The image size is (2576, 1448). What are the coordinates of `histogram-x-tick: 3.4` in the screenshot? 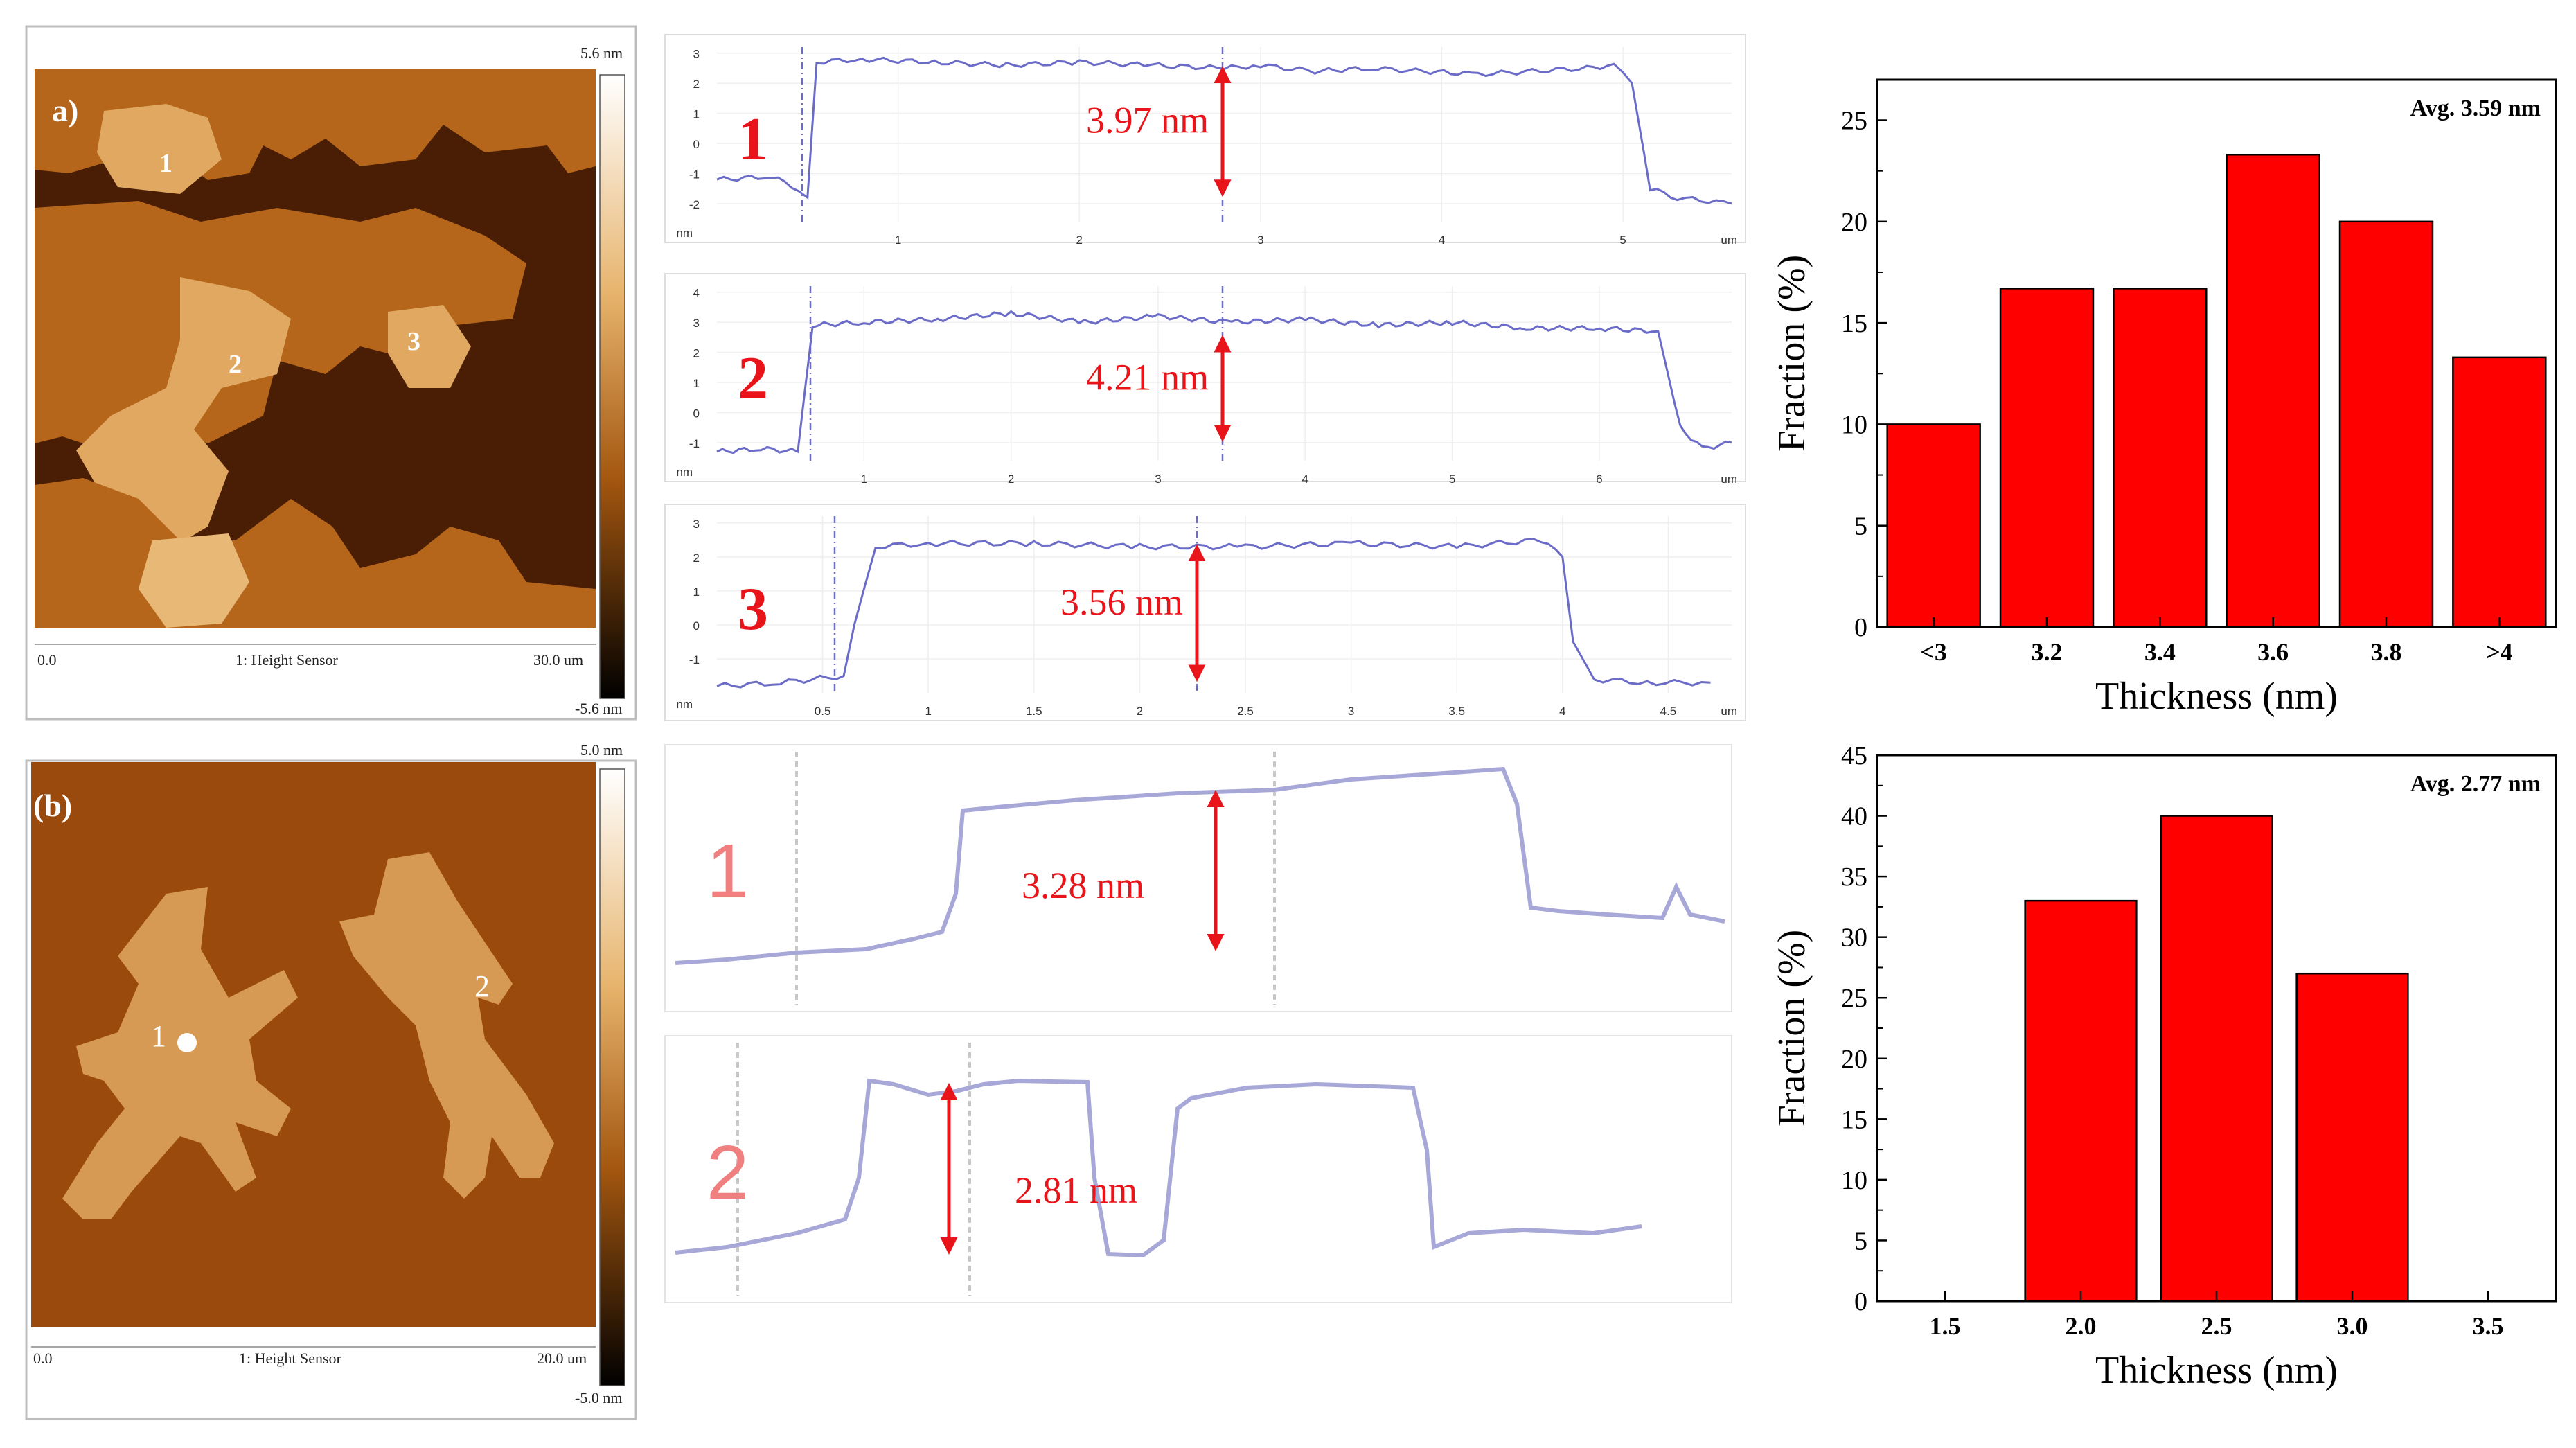 It's located at (2160, 652).